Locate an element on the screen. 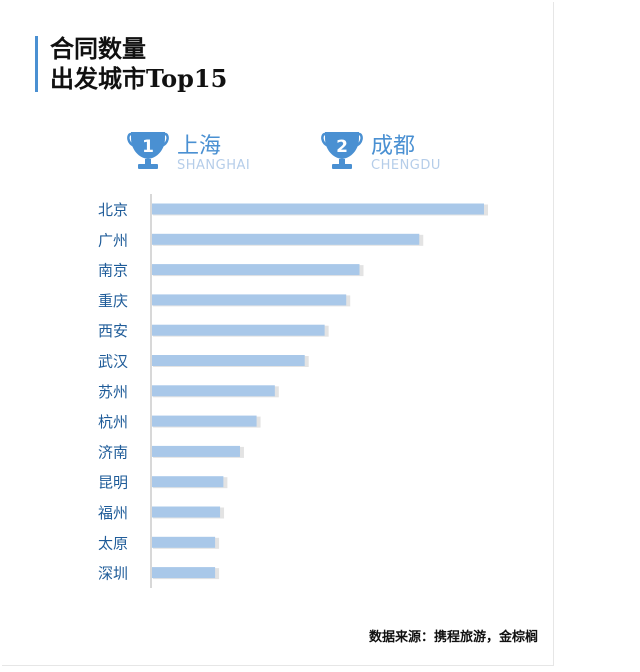 The image size is (640, 672). rank-city: 成都 is located at coordinates (393, 146).